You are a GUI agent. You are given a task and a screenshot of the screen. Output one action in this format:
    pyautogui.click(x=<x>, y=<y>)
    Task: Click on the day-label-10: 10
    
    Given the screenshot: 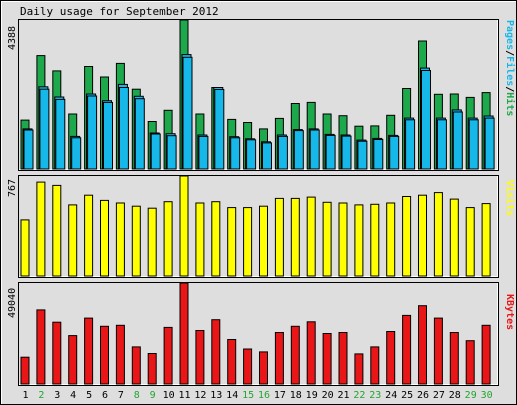 What is the action you would take?
    pyautogui.click(x=169, y=395)
    